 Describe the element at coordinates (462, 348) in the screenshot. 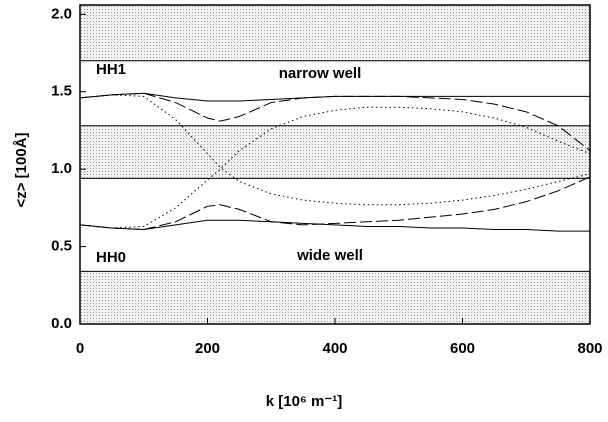

I see `x-tick-label: 600` at that location.